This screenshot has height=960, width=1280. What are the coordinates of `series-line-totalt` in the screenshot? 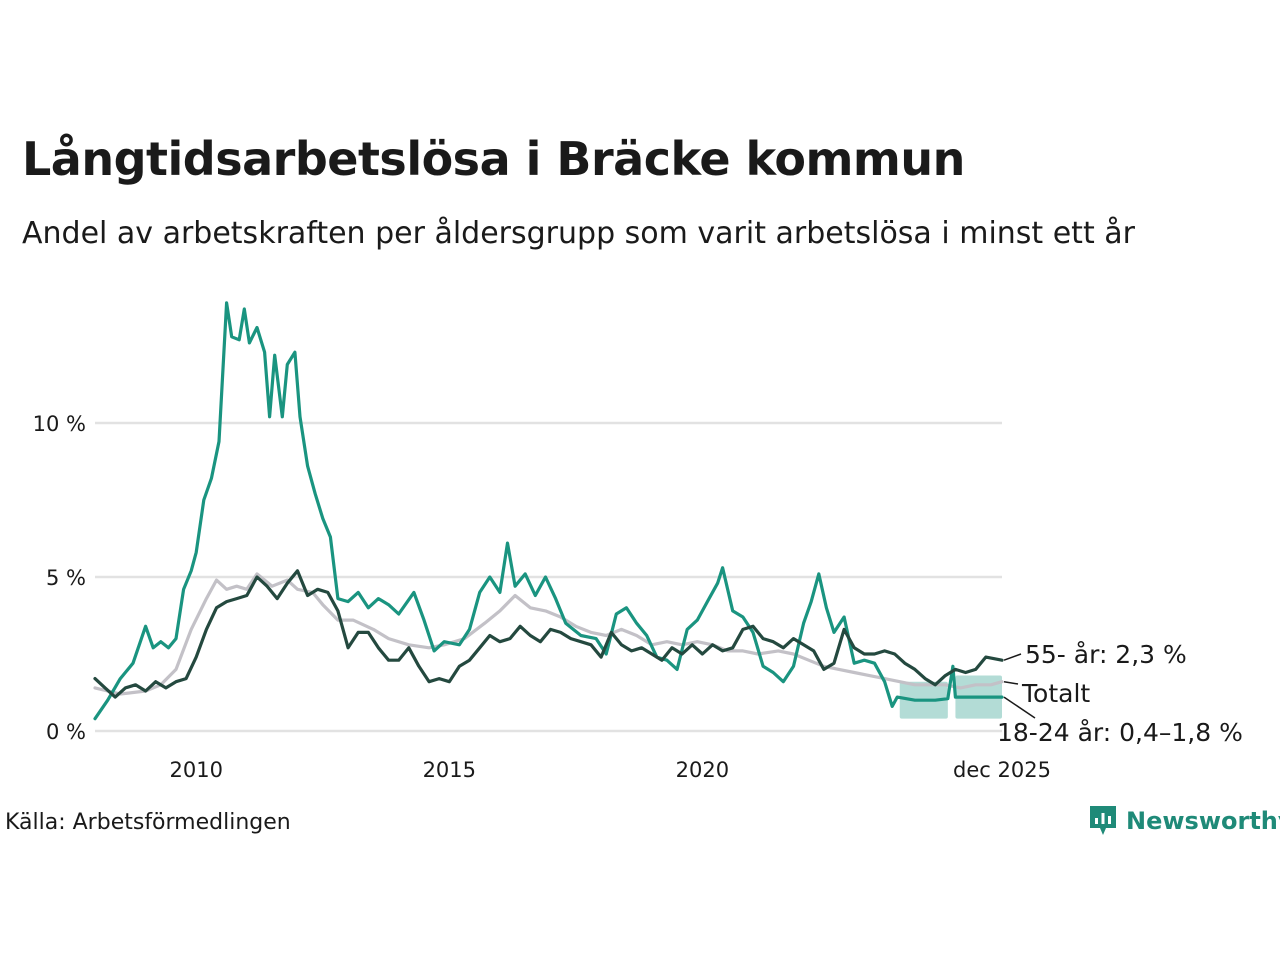 It's located at (548, 634).